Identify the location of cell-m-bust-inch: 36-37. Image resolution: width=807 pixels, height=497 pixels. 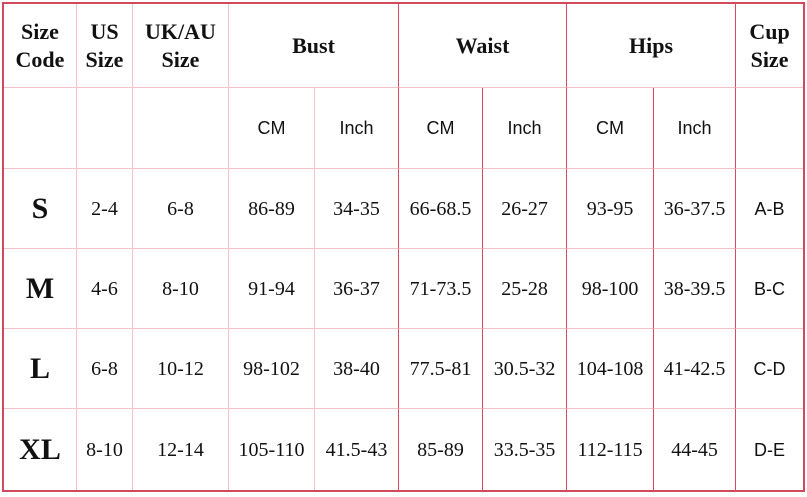
(357, 289).